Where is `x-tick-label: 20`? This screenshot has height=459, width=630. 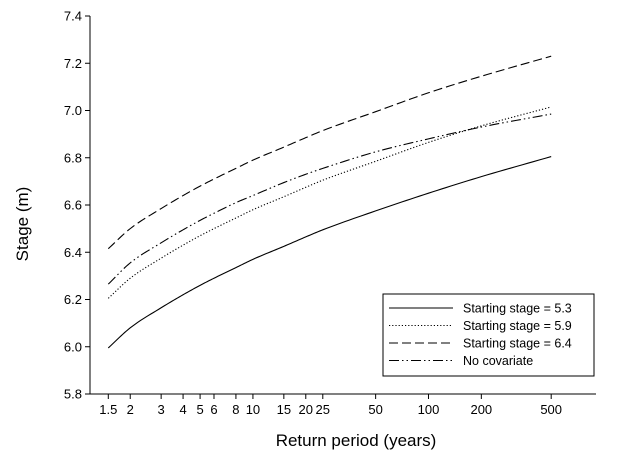
x-tick-label: 20 is located at coordinates (306, 409).